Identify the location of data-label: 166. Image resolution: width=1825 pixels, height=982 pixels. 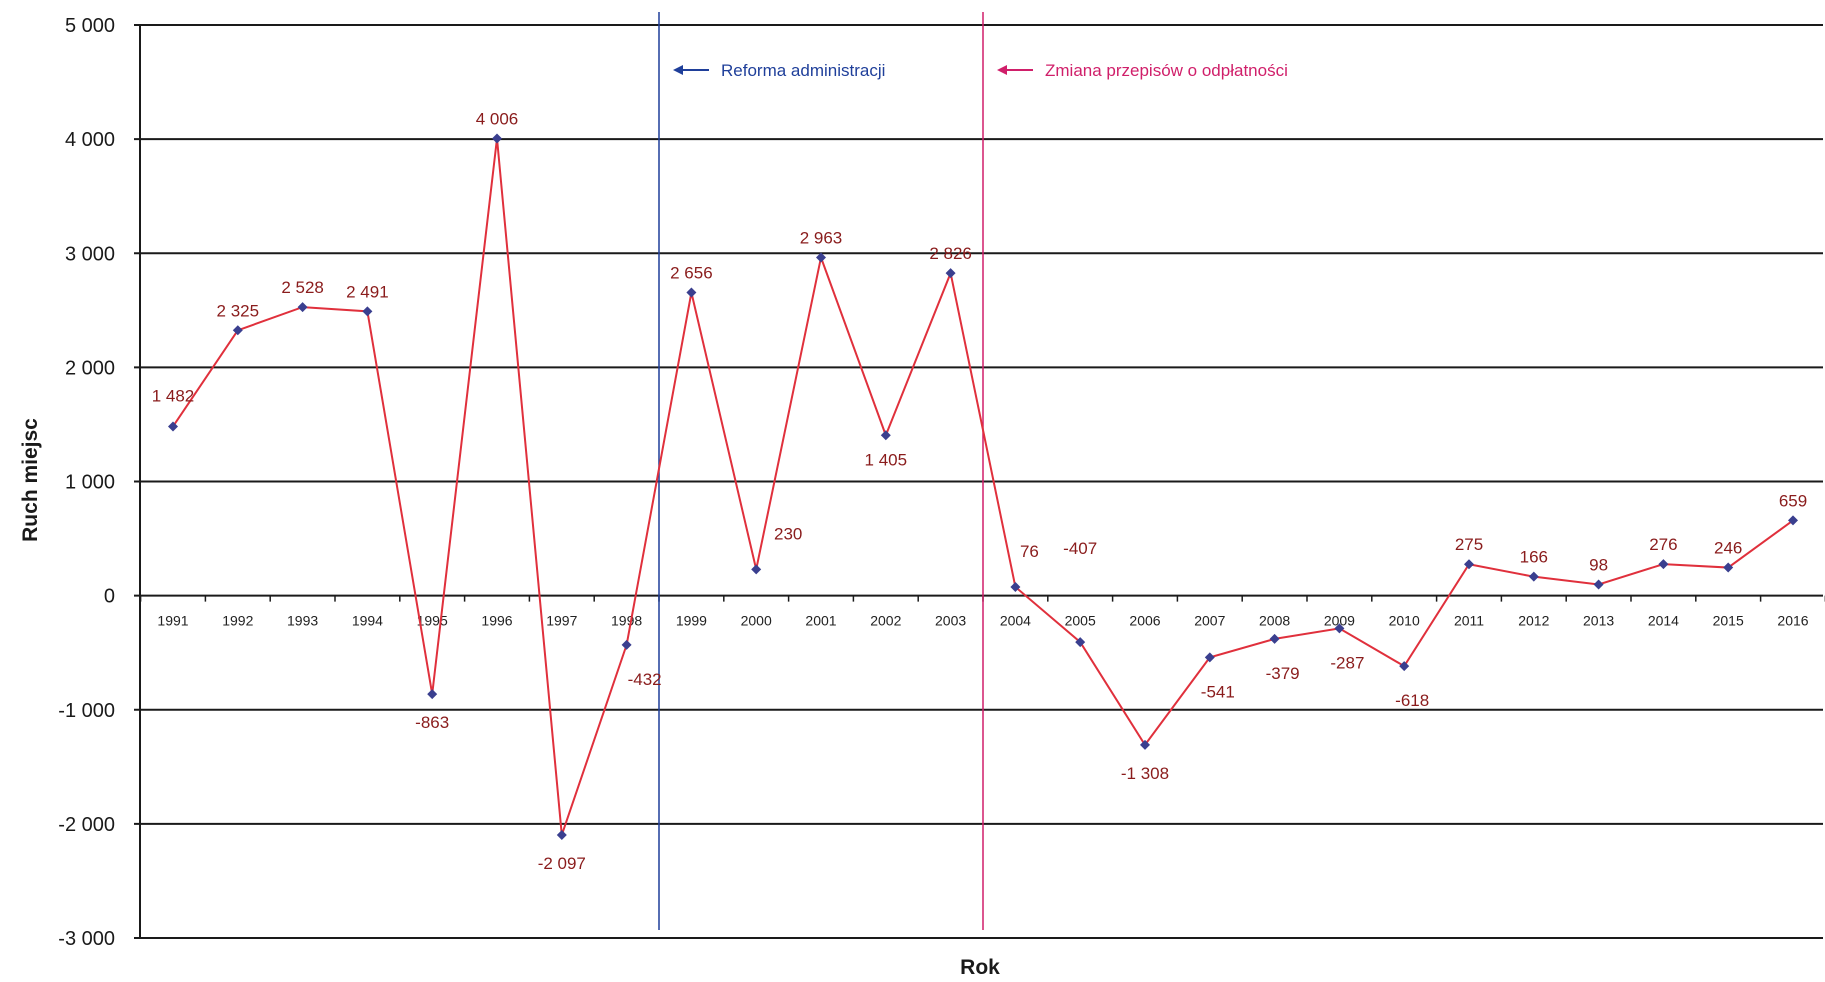
(1534, 557).